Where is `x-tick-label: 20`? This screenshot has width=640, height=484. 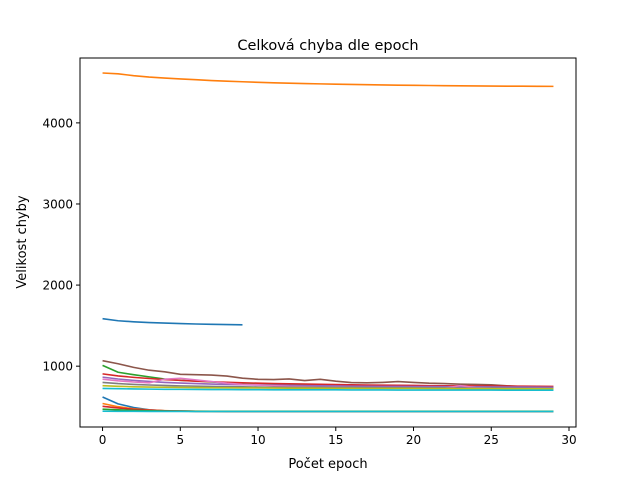 x-tick-label: 20 is located at coordinates (413, 440).